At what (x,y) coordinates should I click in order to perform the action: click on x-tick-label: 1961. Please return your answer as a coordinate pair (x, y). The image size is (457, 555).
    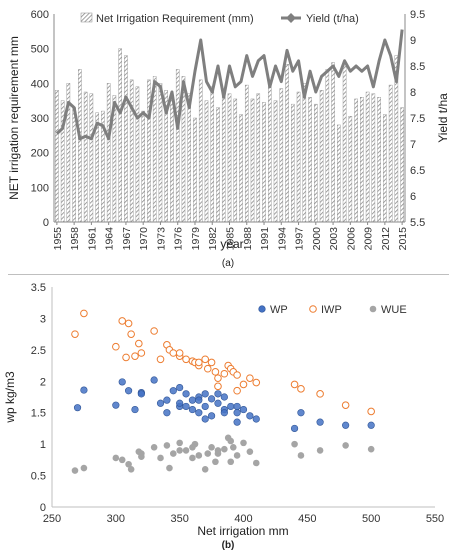
    Looking at the image, I should click on (92, 239).